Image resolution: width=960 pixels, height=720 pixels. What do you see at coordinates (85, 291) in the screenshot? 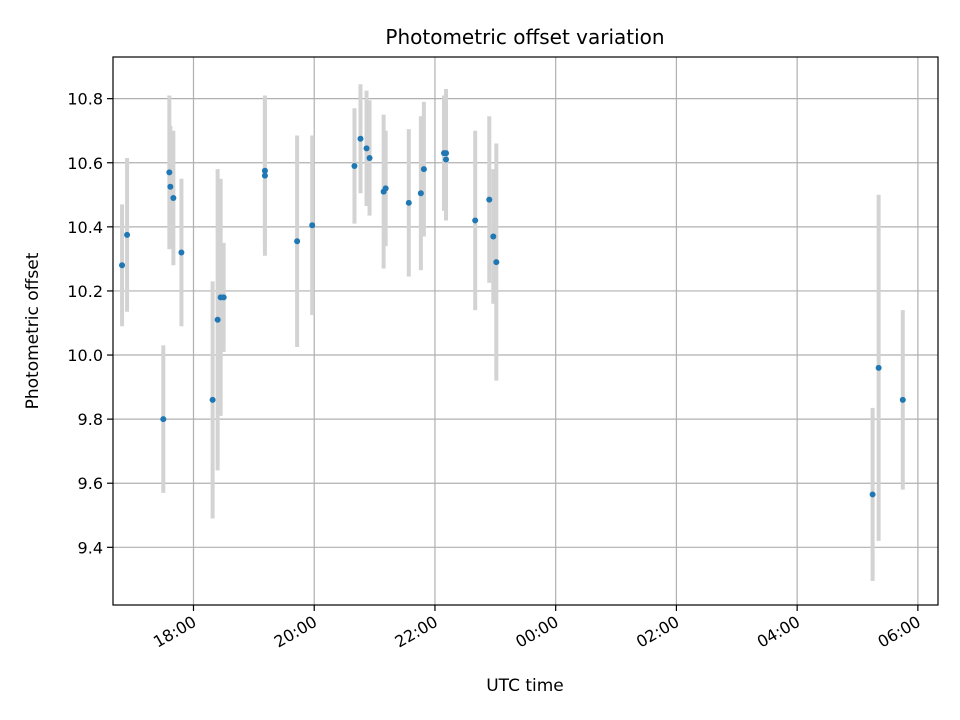
I see `y-tick-label: 10.2` at bounding box center [85, 291].